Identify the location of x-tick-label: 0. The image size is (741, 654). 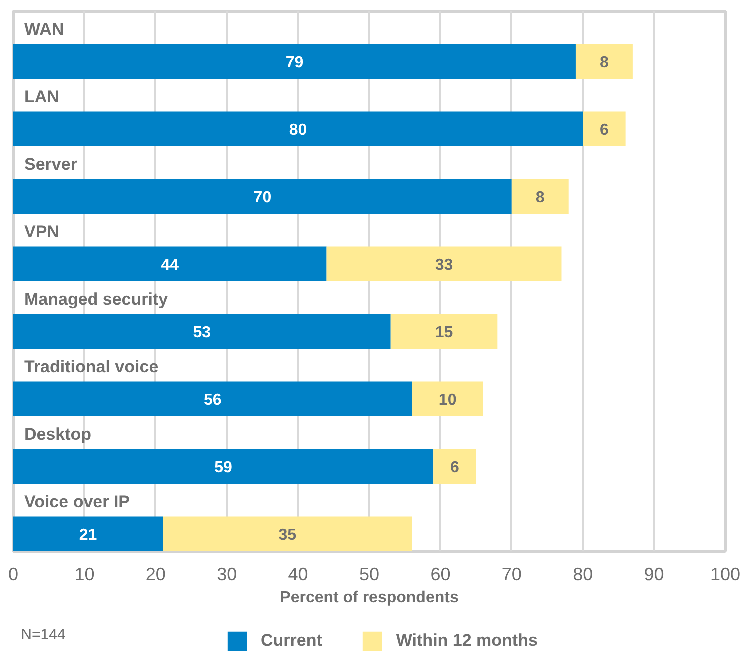
(13, 574).